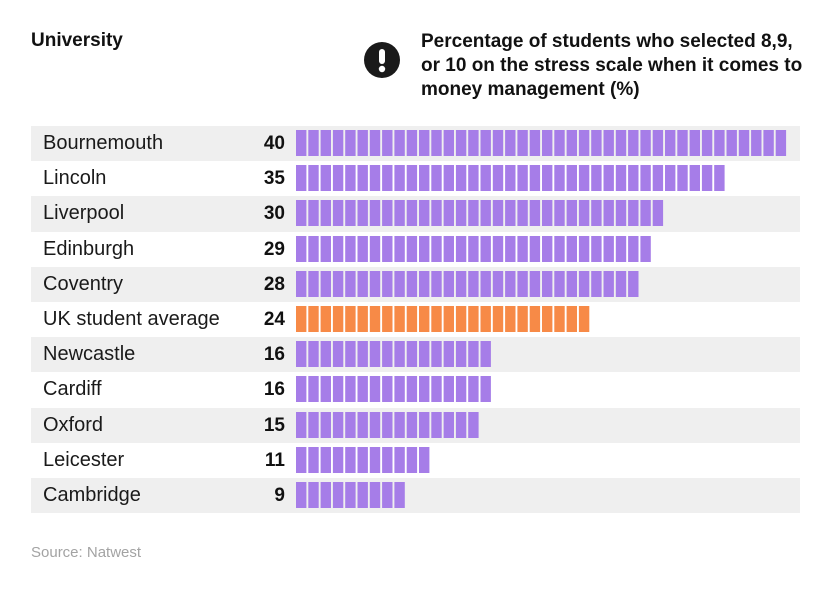 The height and width of the screenshot is (590, 830). Describe the element at coordinates (415, 144) in the screenshot. I see `table-row: Bournemouth 40` at that location.